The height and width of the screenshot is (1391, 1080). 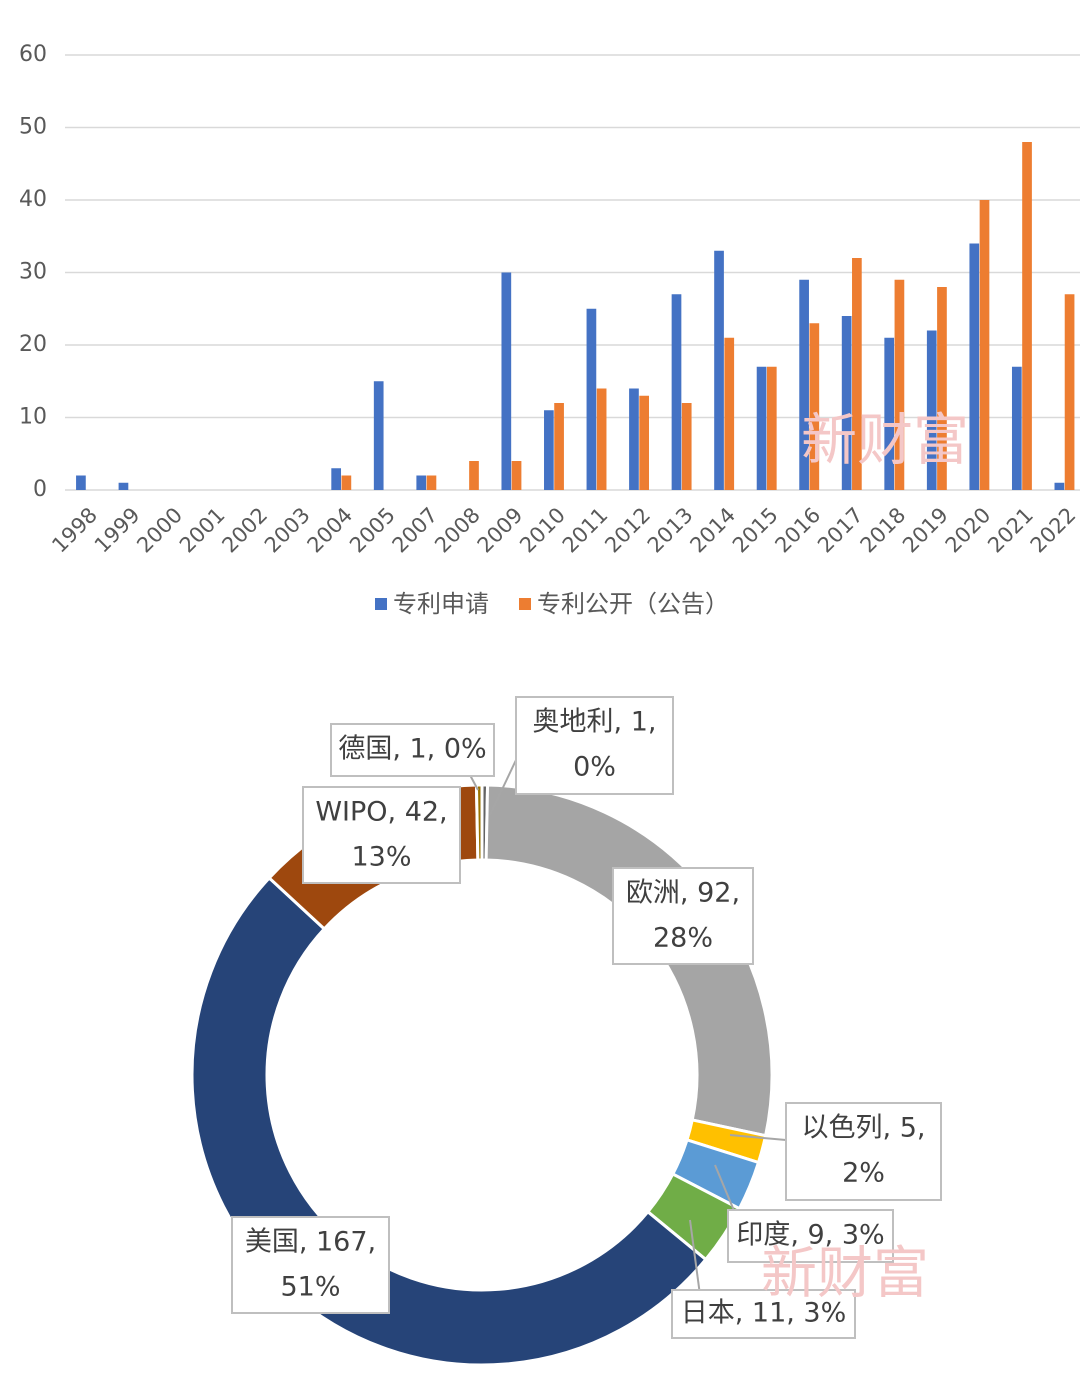 I want to click on data-label: 日本, 11, 3%, so click(x=764, y=1313).